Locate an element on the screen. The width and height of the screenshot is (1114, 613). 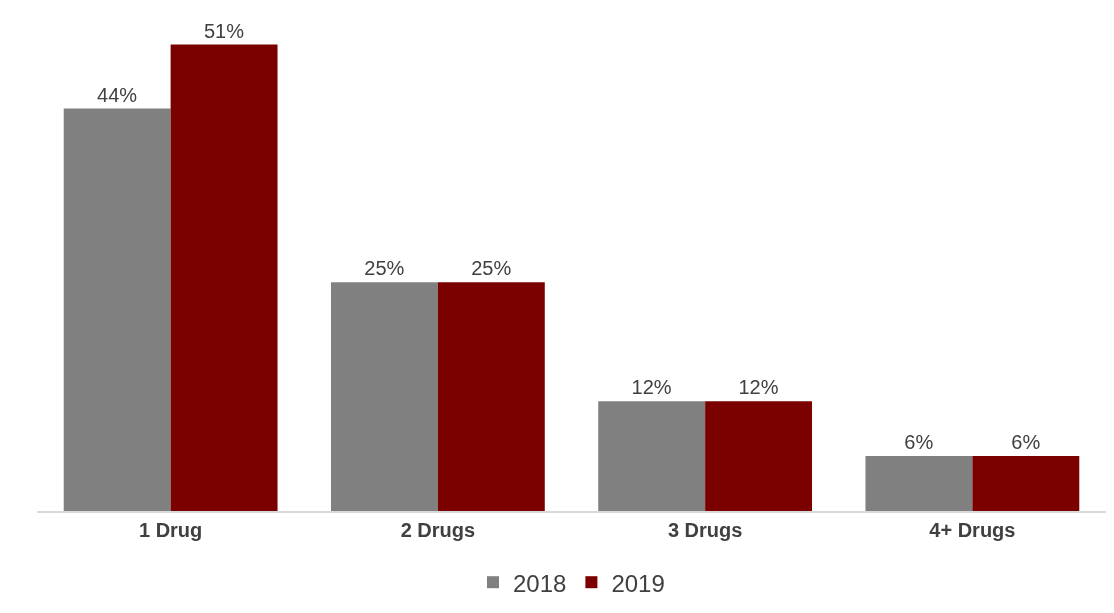
legend-label: 2019 is located at coordinates (638, 583).